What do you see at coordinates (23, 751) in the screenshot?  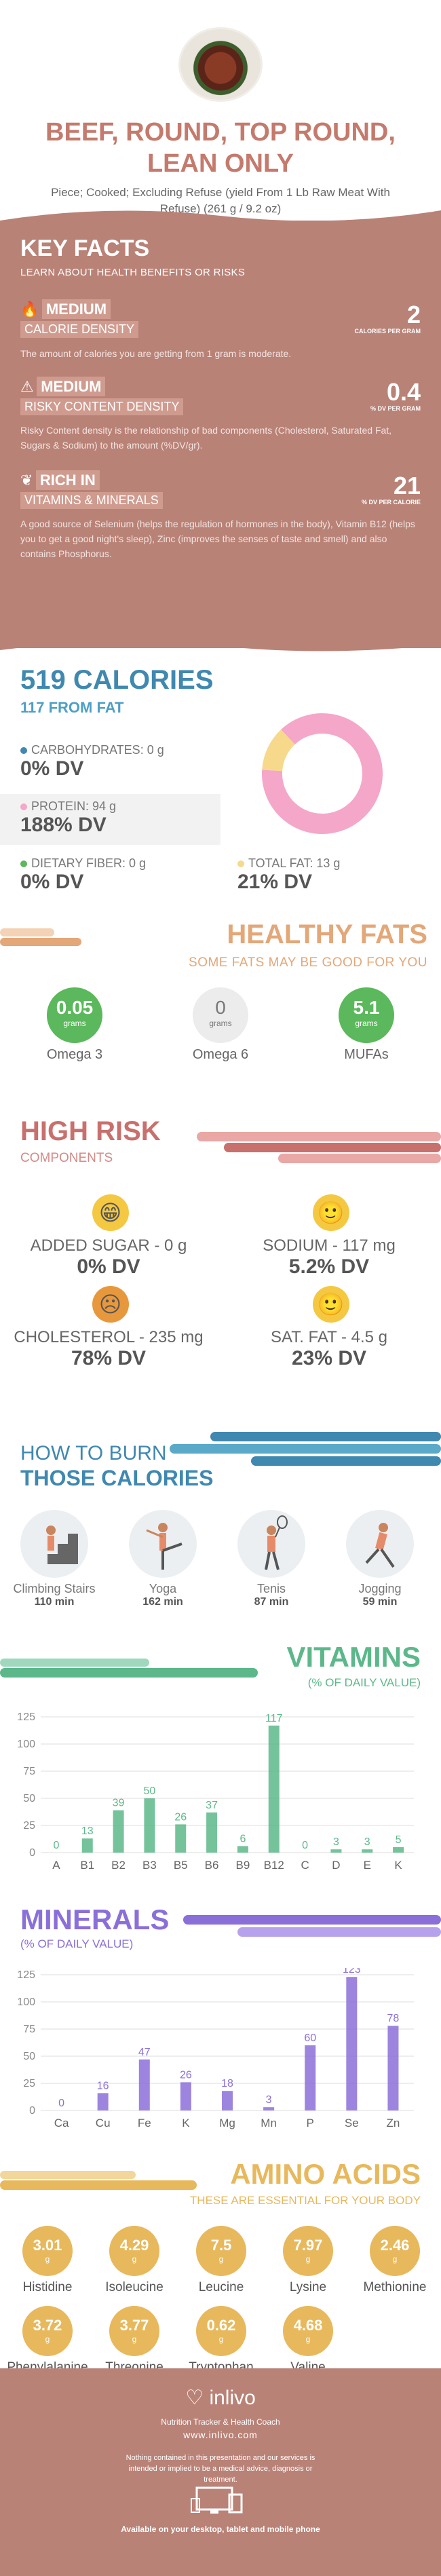 I see `carbs-dot-icon` at bounding box center [23, 751].